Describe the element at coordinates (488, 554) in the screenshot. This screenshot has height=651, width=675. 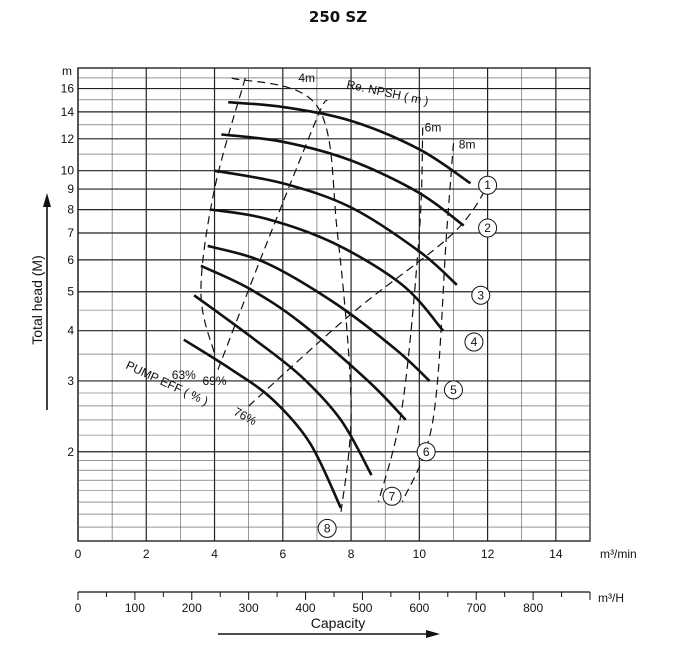
I see `x-tick-label: 12` at that location.